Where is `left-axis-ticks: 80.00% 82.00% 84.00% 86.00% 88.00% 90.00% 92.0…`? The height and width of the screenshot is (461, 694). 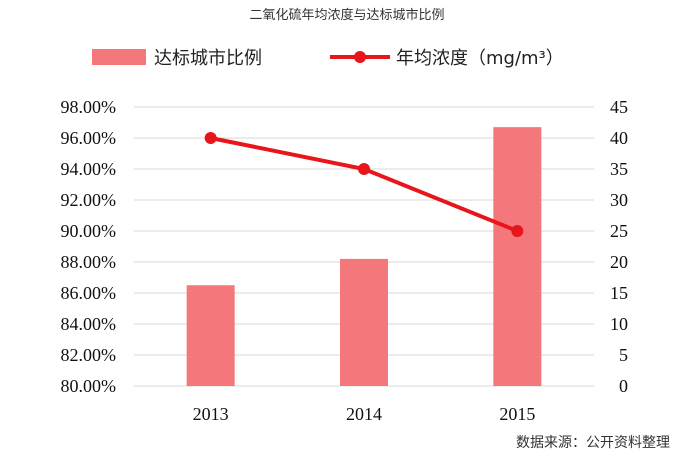
left-axis-ticks: 80.00% 82.00% 84.00% 86.00% 88.00% 90.00% 92.0… is located at coordinates (89, 246).